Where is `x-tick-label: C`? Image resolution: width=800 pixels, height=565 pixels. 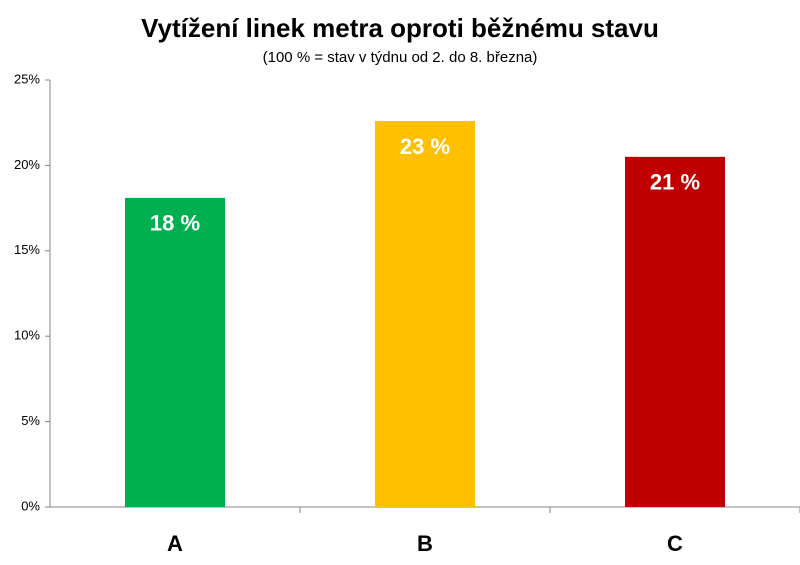
x-tick-label: C is located at coordinates (675, 543).